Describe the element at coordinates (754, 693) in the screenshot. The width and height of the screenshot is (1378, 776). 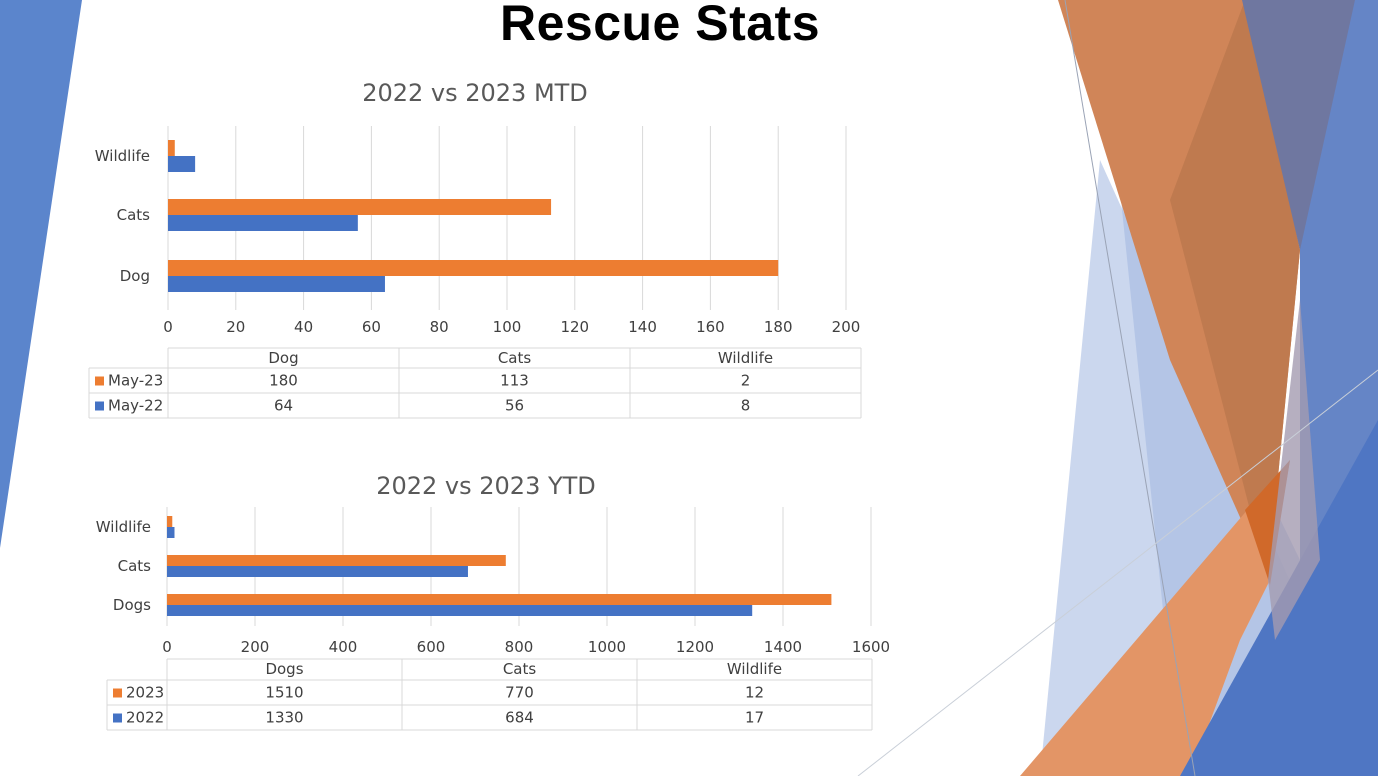
I see `table-value-cell: 12` at that location.